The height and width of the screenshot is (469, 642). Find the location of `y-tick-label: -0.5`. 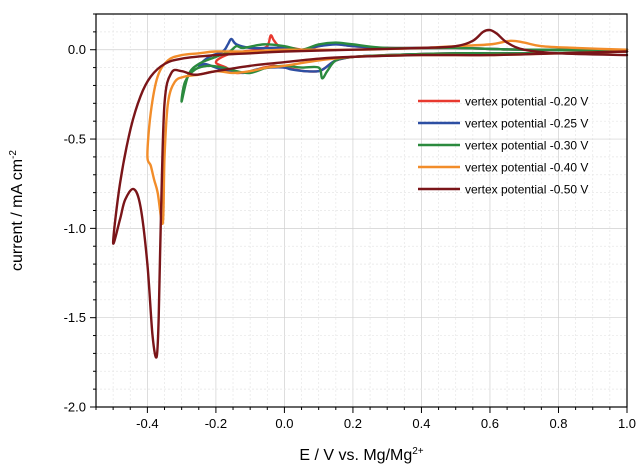

y-tick-label: -0.5 is located at coordinates (75, 139).